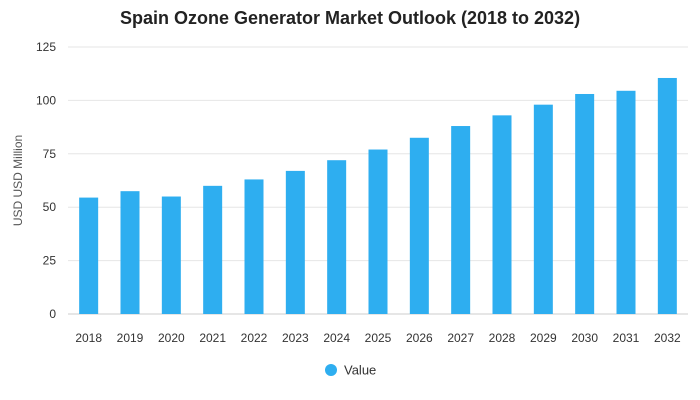 The image size is (700, 400). I want to click on bar-2021, so click(213, 249).